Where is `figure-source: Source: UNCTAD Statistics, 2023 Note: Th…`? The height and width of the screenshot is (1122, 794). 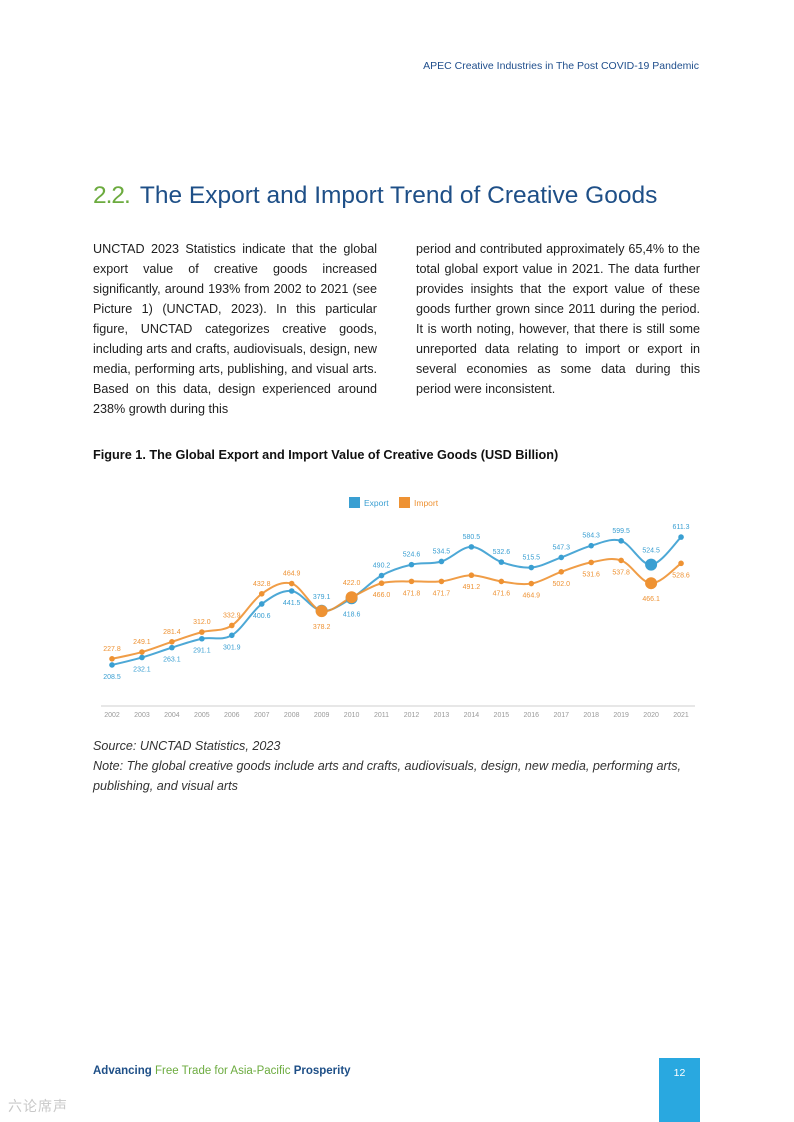
figure-source: Source: UNCTAD Statistics, 2023 Note: Th… is located at coordinates (398, 766).